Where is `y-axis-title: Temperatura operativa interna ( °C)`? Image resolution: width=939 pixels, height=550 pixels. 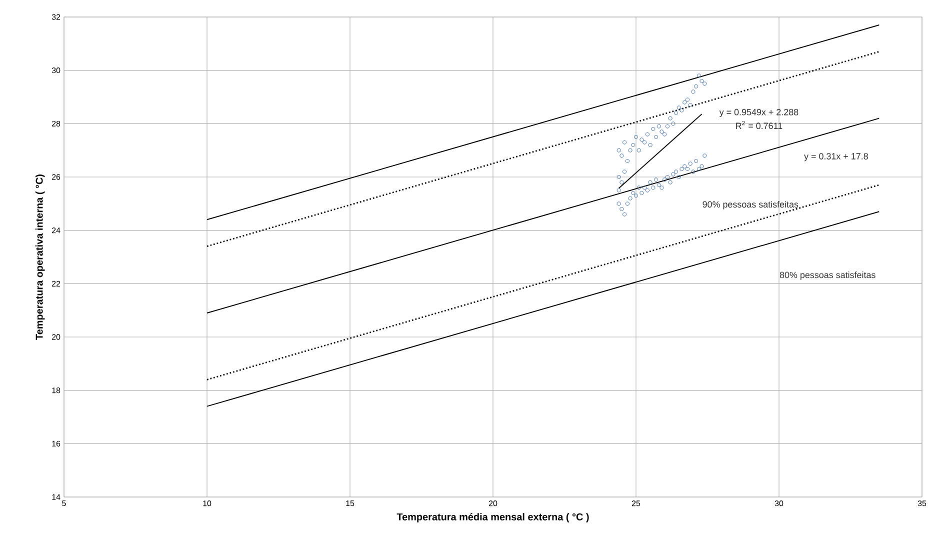 y-axis-title: Temperatura operativa interna ( °C) is located at coordinates (40, 257).